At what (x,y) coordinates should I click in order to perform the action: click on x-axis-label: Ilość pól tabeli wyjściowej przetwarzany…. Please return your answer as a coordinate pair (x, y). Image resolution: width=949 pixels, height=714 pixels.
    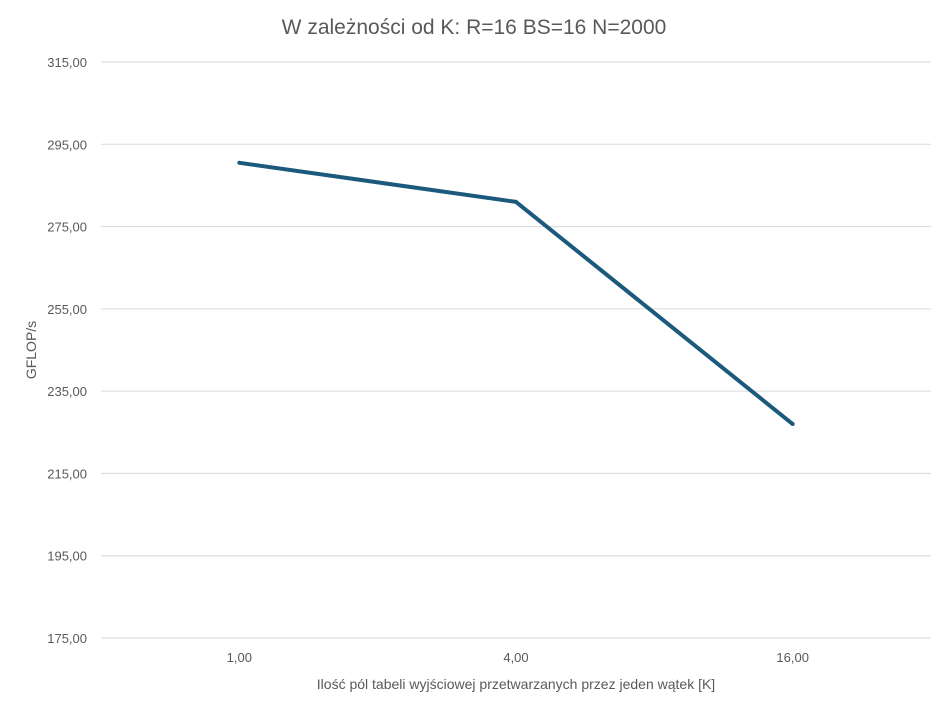
    Looking at the image, I should click on (516, 684).